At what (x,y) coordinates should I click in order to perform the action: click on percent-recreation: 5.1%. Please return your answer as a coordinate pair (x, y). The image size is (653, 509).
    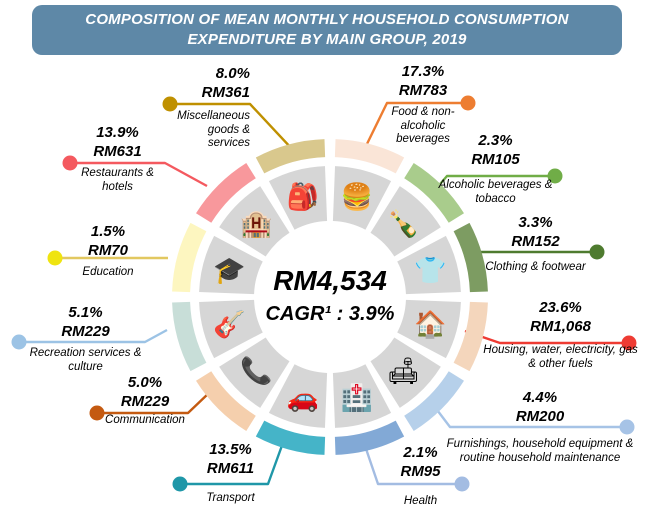
    Looking at the image, I should click on (85, 312).